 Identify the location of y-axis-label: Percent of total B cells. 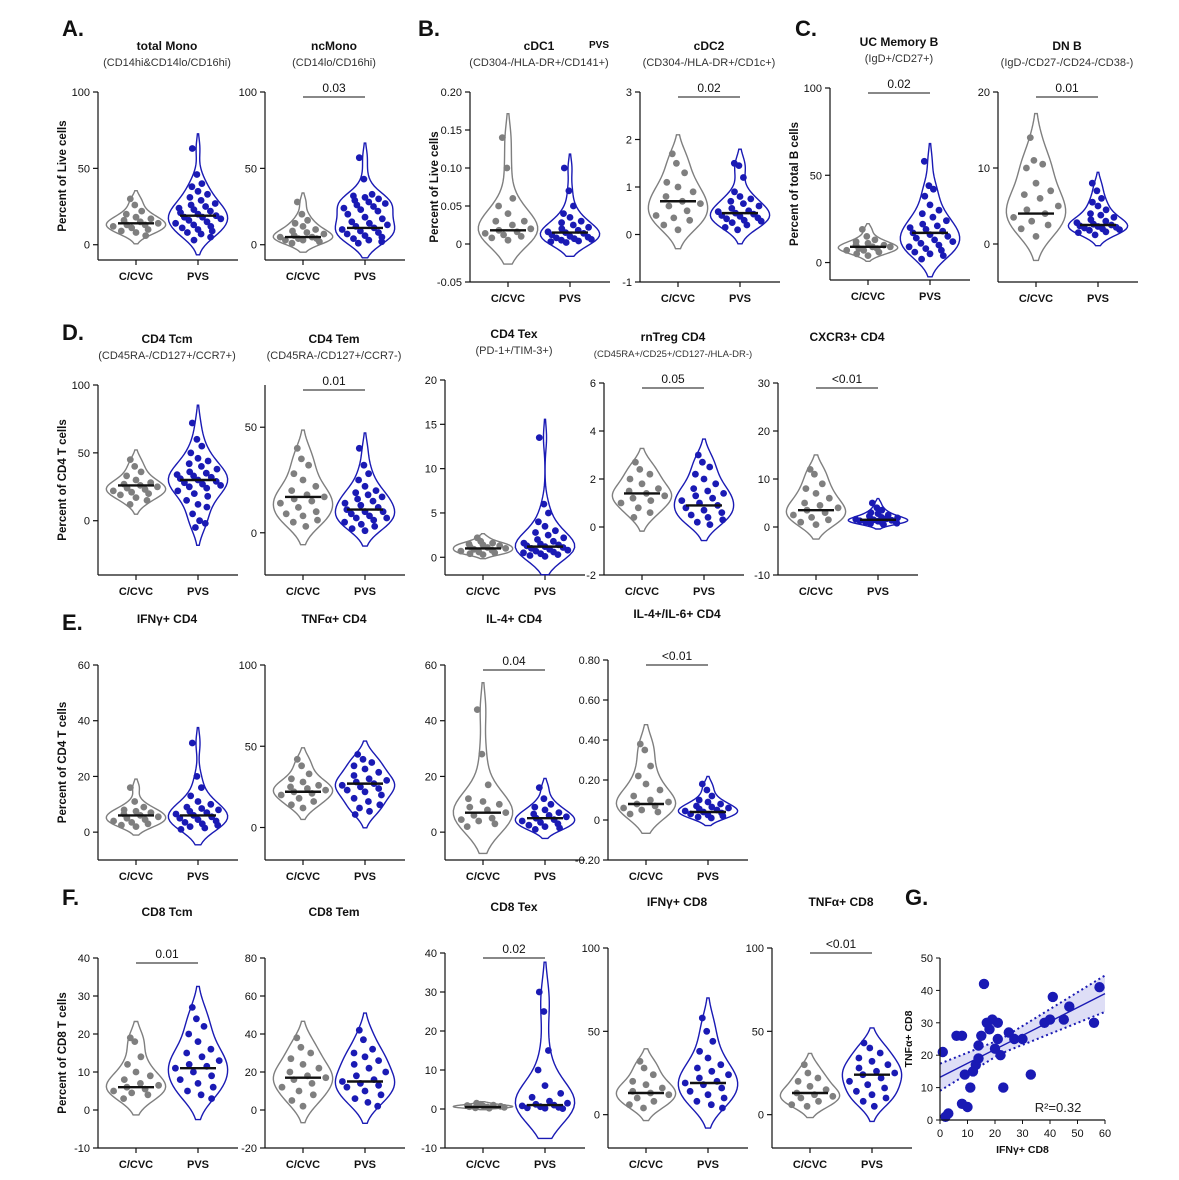
(795, 184).